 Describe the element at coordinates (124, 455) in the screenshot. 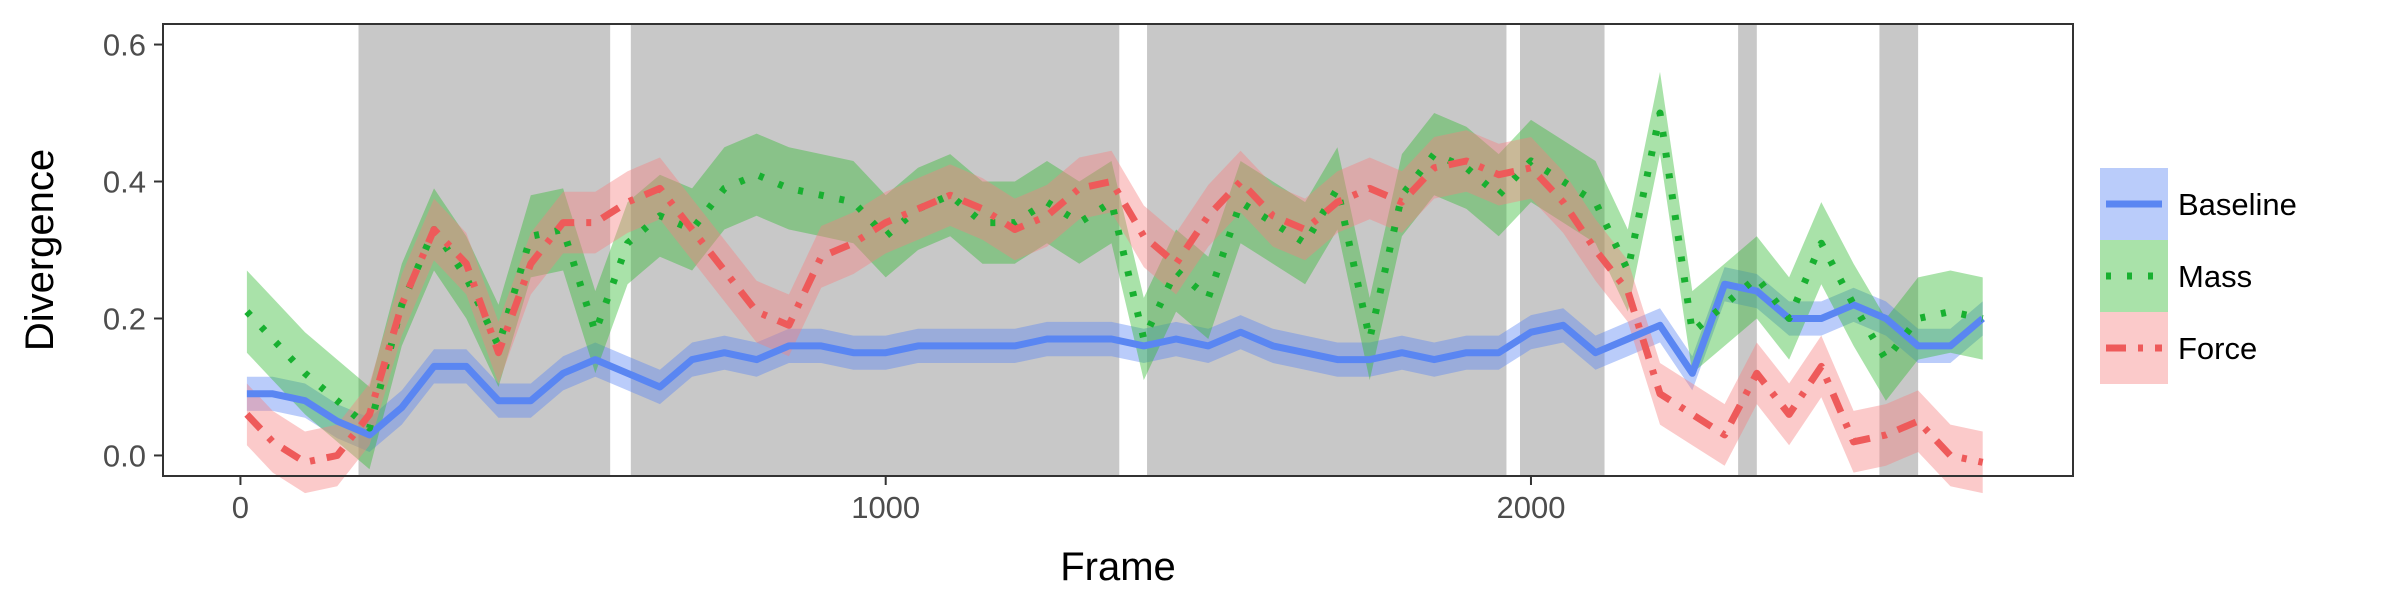

I see `y-tick-label-0: 0.0` at that location.